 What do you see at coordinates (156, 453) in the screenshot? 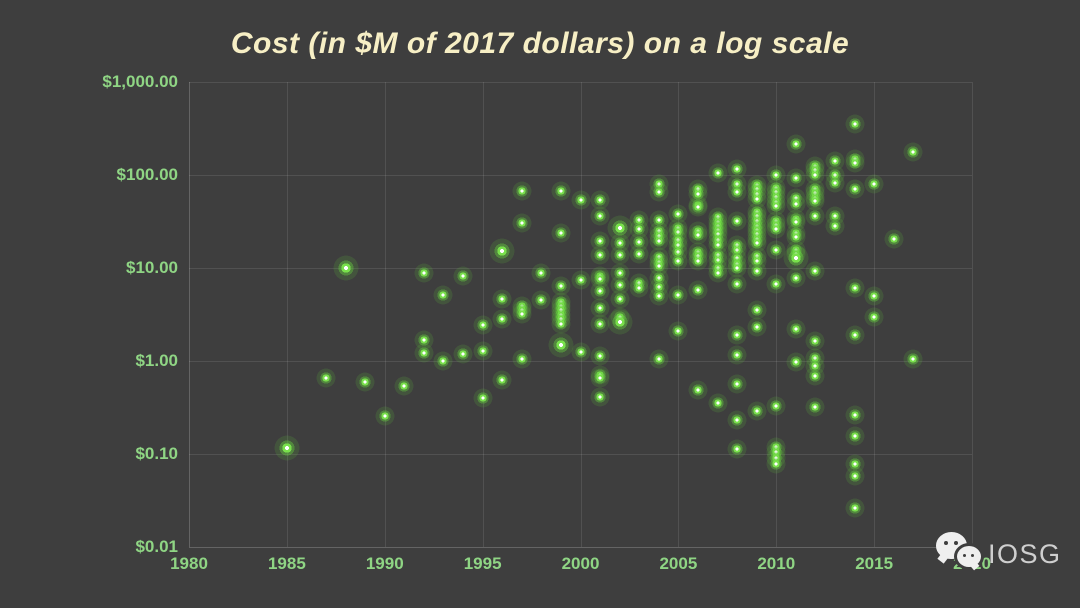
I see `y-axis-tick-label: $0.10` at bounding box center [156, 453].